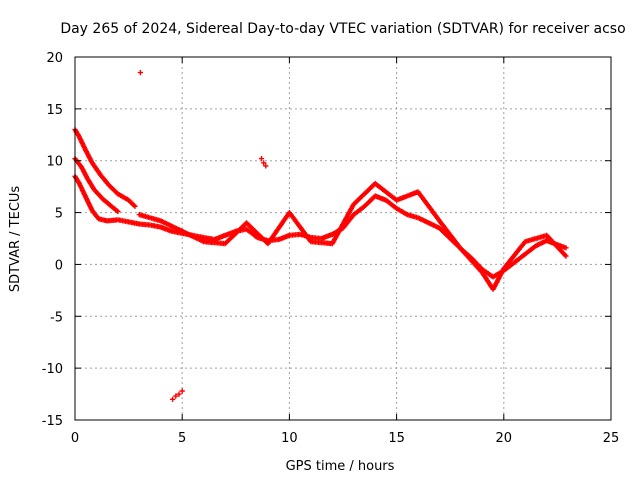 The image size is (640, 480). What do you see at coordinates (611, 438) in the screenshot?
I see `x-tick-label: 25` at bounding box center [611, 438].